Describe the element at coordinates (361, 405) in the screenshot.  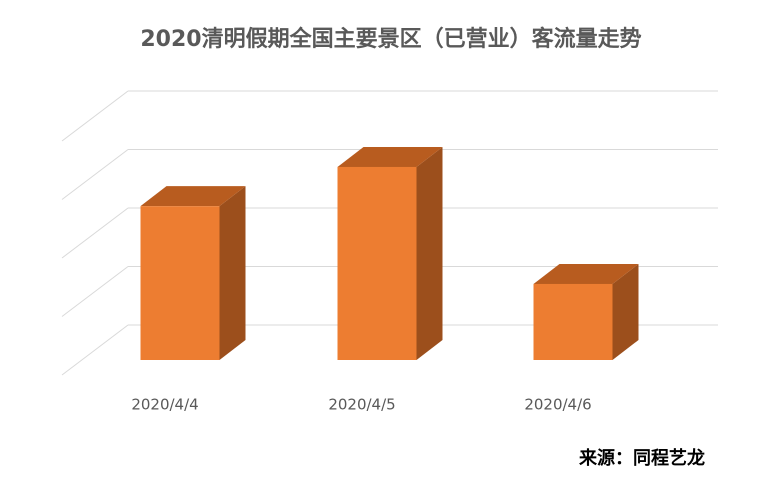
I see `x-tick-label: 2020/4/5` at that location.